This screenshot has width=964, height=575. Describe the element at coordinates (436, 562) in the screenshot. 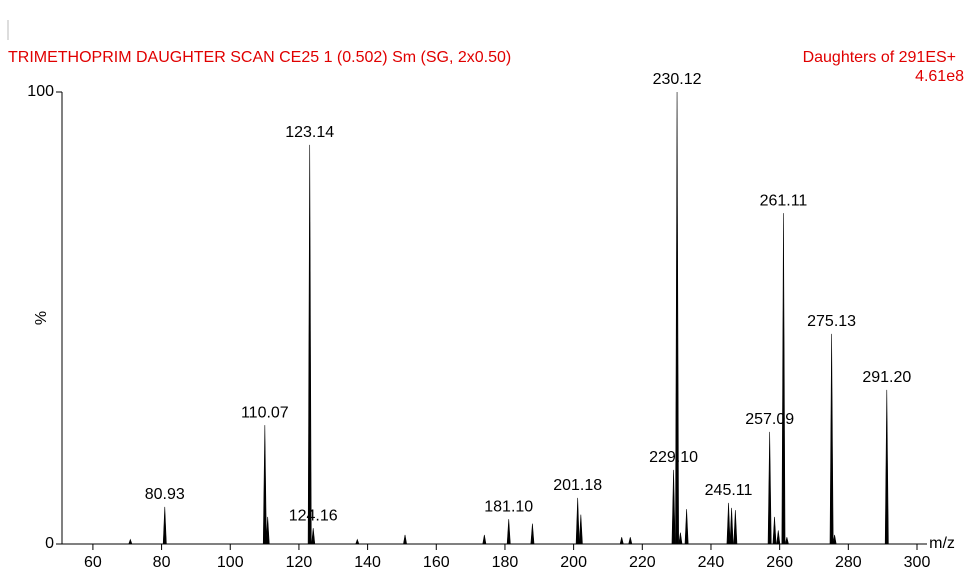

I see `x-tick-label: 160` at that location.